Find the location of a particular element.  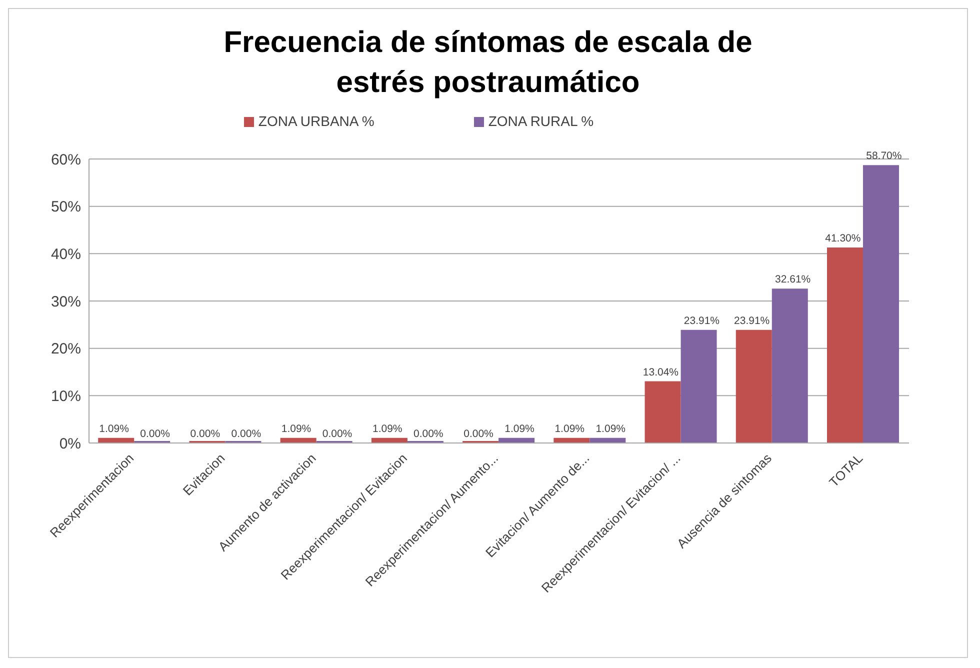

y-tick-label: 30% is located at coordinates (65, 301).